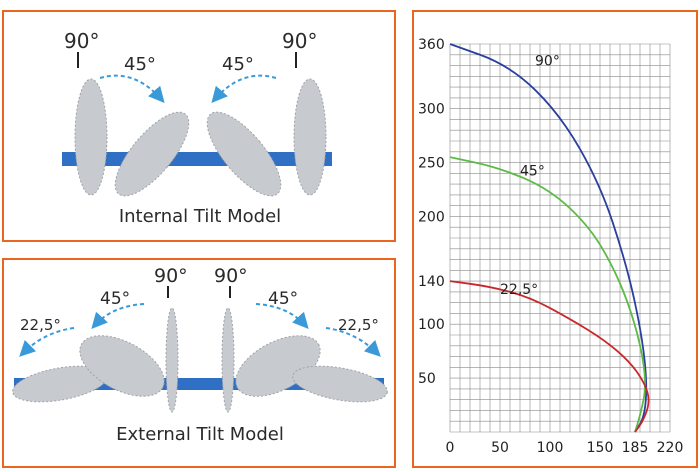 The image size is (700, 472). I want to click on x-tick-label: 50, so click(500, 448).